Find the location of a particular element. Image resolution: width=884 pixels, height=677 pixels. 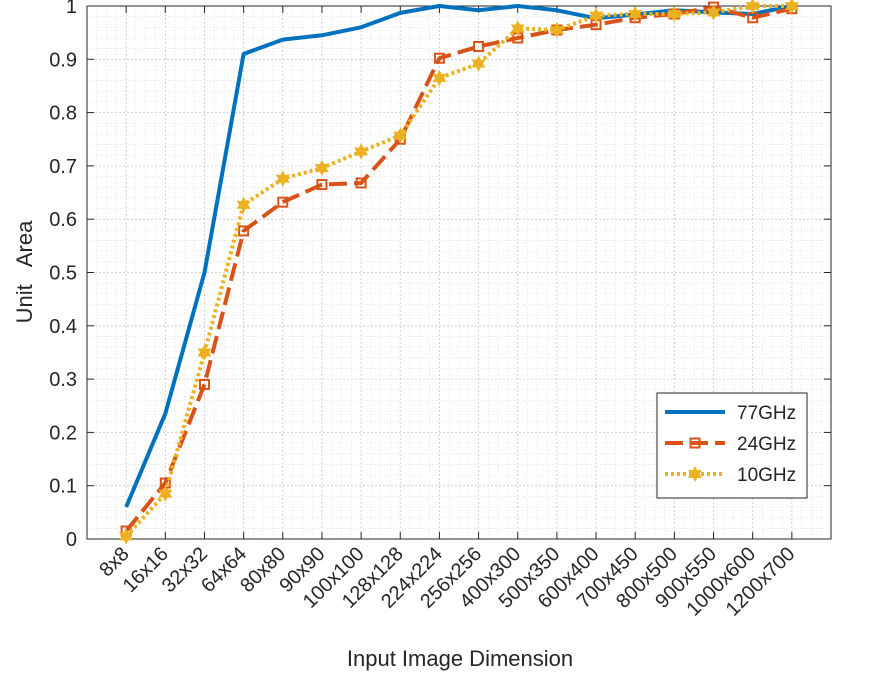

y-axis-label: Unit Area is located at coordinates (24, 271).